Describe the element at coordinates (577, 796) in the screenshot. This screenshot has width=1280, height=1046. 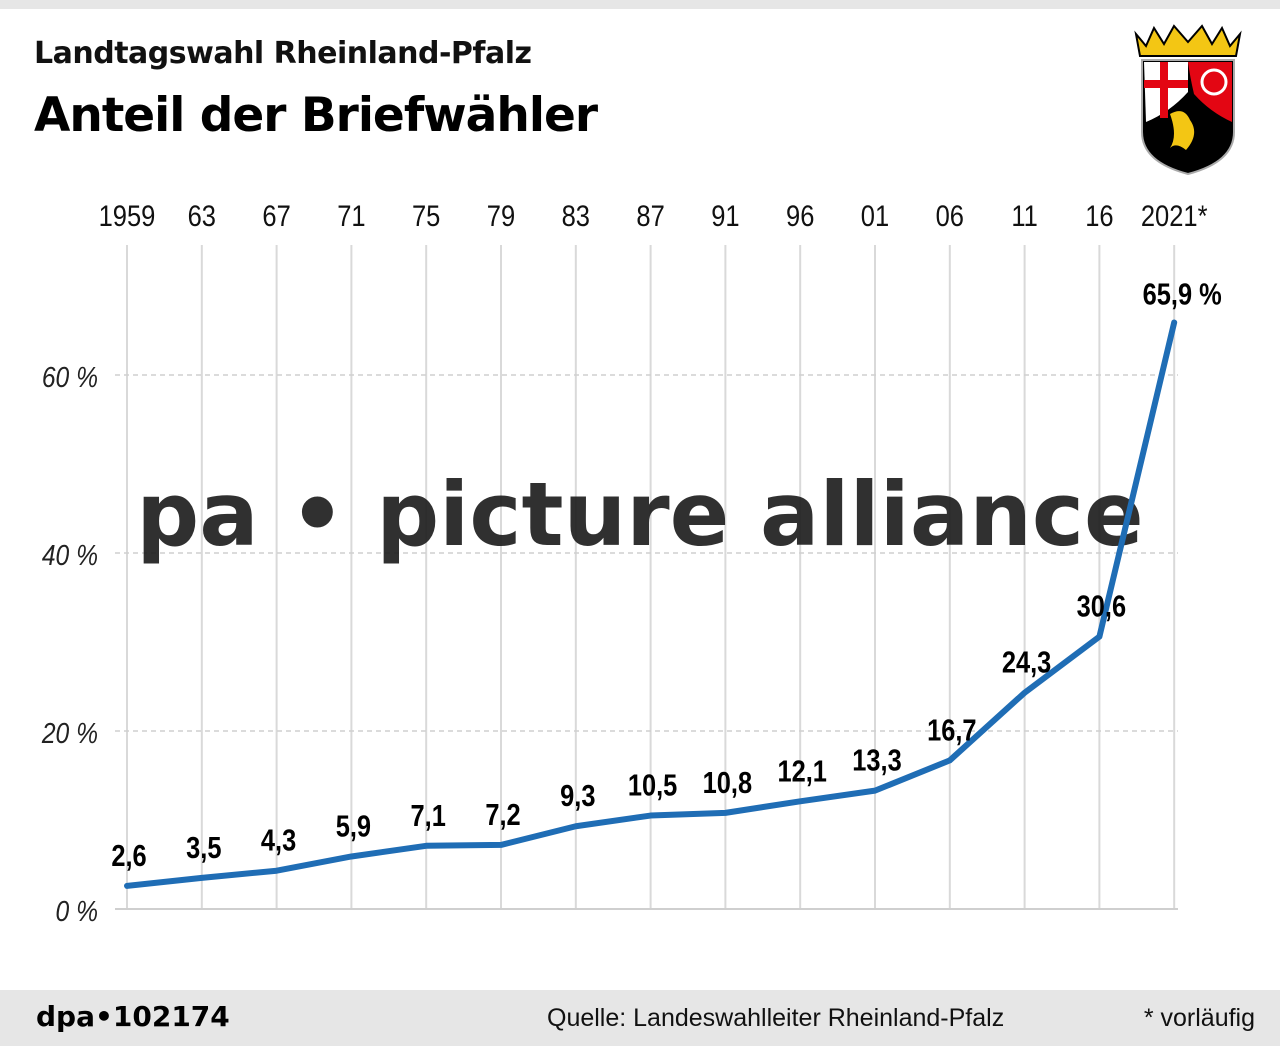
I see `data-label: 9,3` at that location.